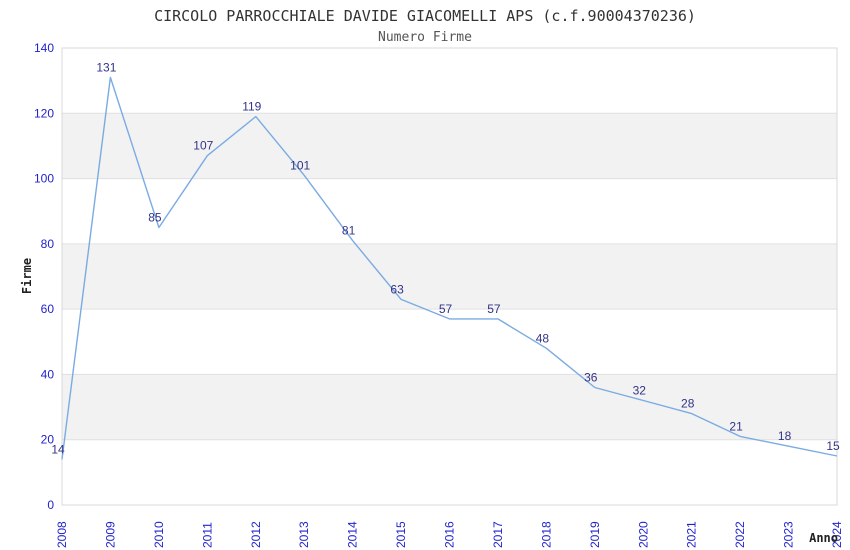 This screenshot has height=550, width=850. I want to click on data-point-label: 131, so click(106, 67).